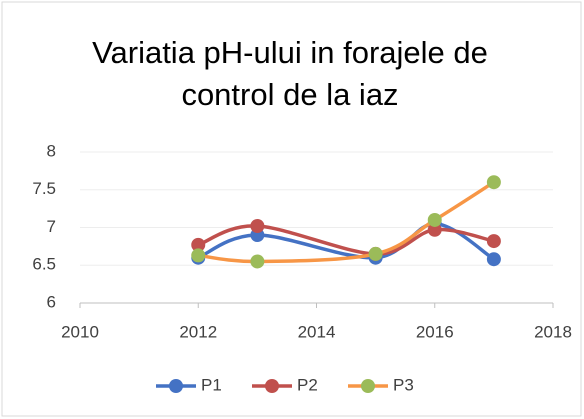 This screenshot has height=419, width=584. What do you see at coordinates (307, 384) in the screenshot?
I see `legend-label: P2` at bounding box center [307, 384].